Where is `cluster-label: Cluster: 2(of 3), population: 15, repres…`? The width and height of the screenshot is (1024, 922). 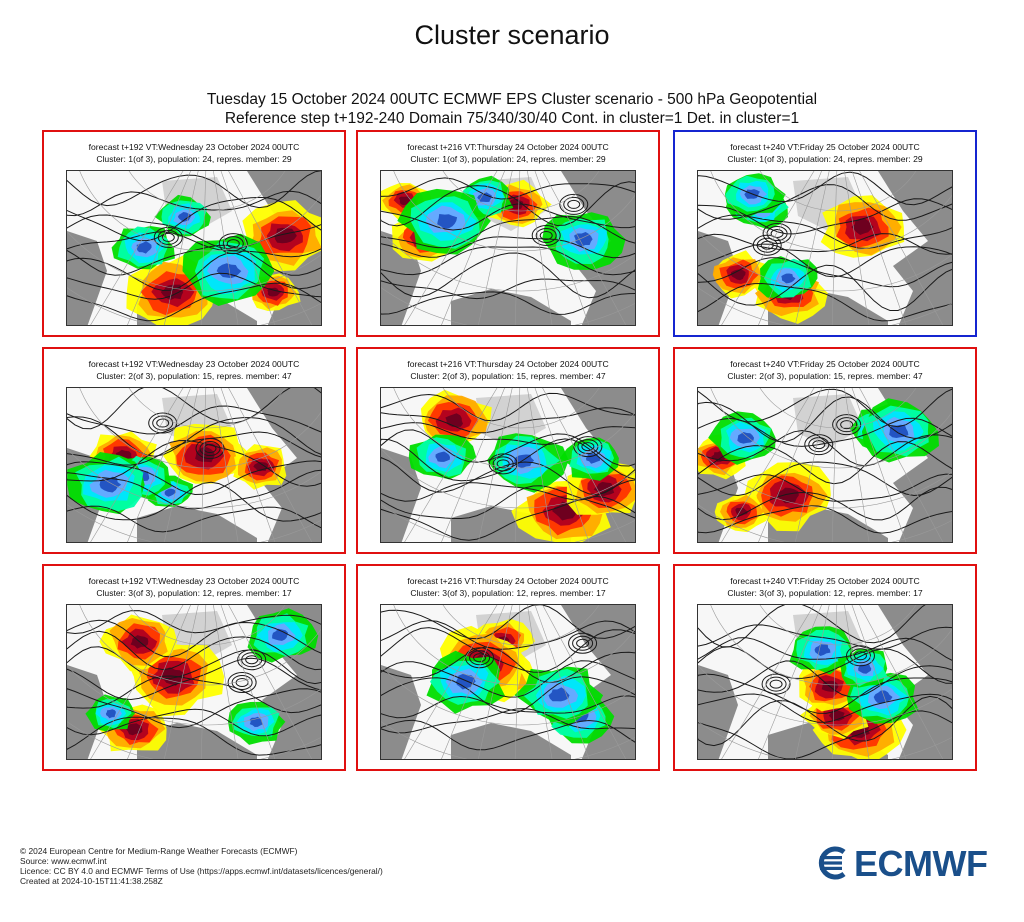
cluster-label: Cluster: 2(of 3), population: 15, repres… is located at coordinates (508, 376).